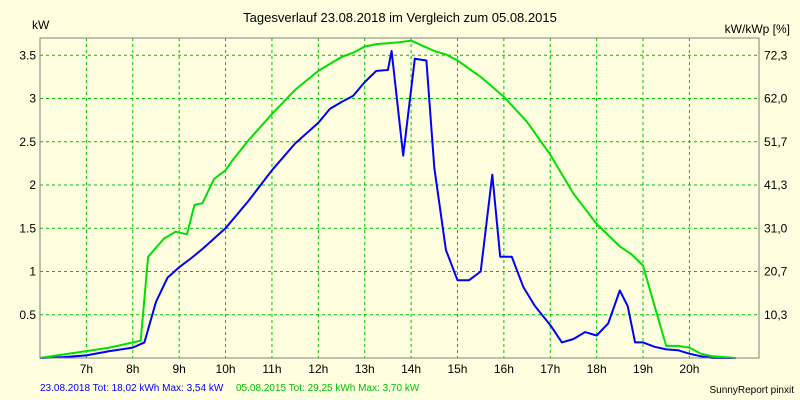 This screenshot has height=400, width=800. Describe the element at coordinates (689, 369) in the screenshot. I see `x-tick-label: 20h` at that location.